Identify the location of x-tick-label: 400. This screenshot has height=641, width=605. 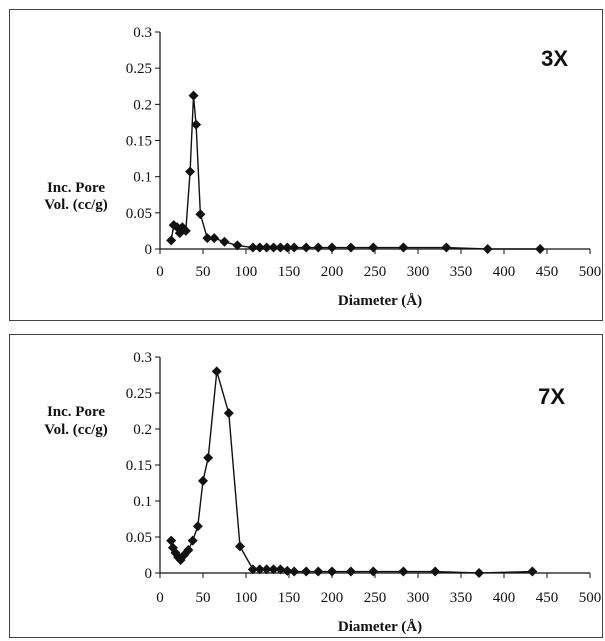
(504, 272).